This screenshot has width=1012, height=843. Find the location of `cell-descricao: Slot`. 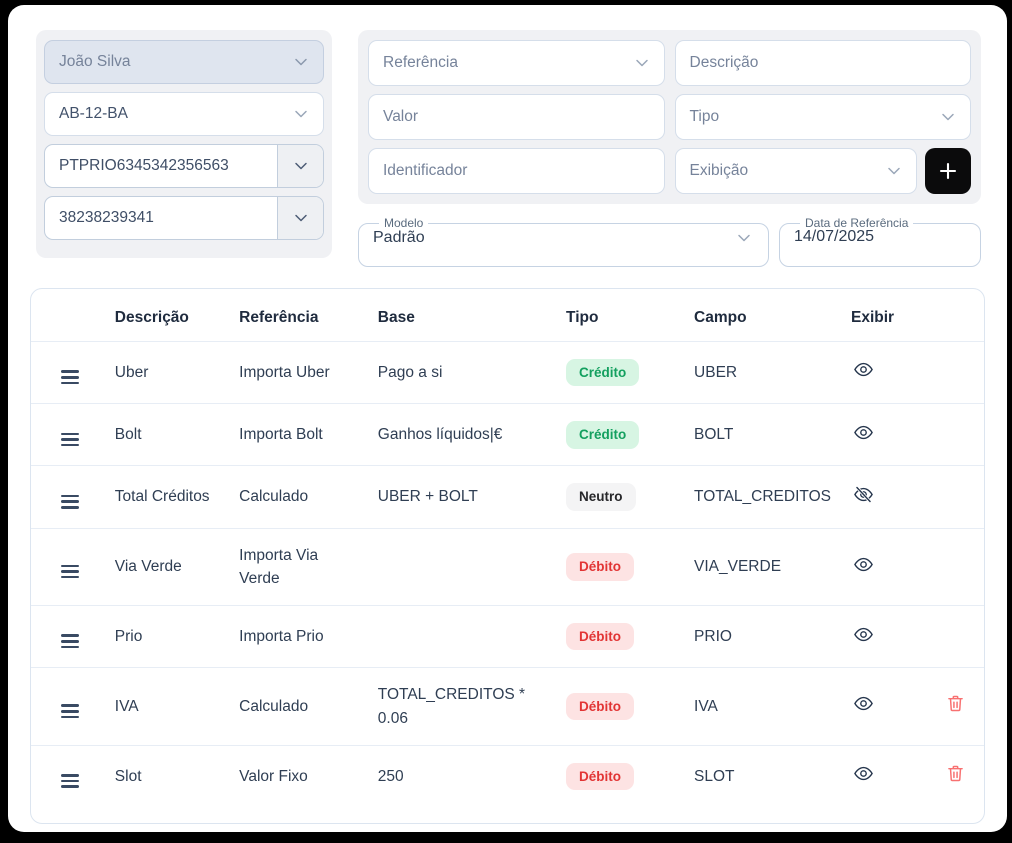

cell-descricao: Slot is located at coordinates (167, 775).